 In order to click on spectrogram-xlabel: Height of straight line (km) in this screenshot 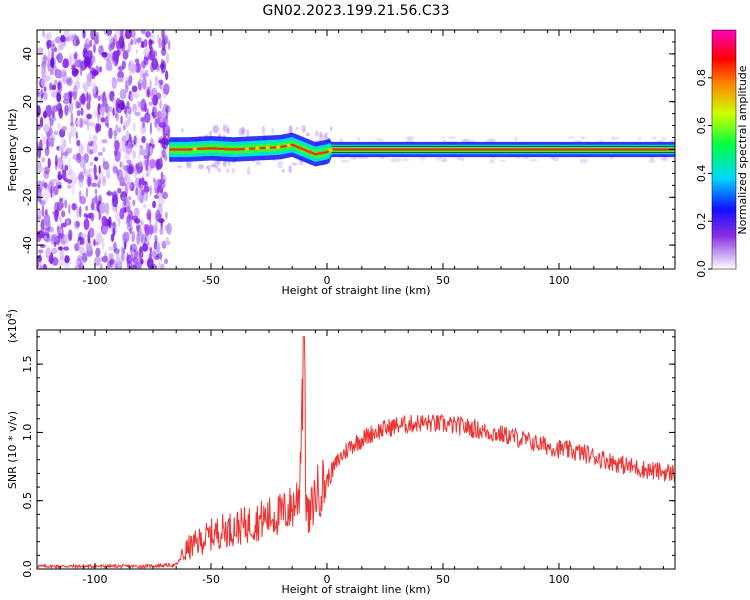, I will do `click(355, 290)`.